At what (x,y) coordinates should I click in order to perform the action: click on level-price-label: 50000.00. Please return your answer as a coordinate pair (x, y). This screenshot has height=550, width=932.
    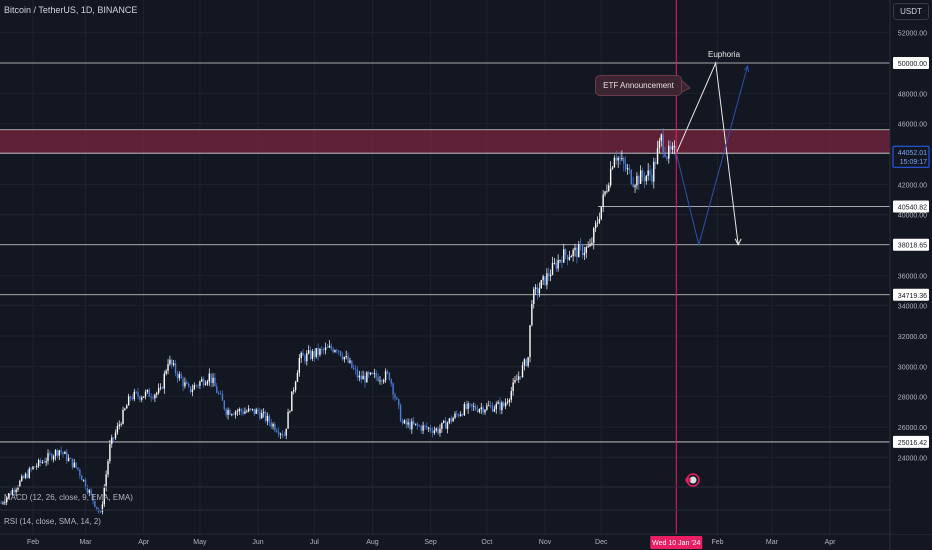
    Looking at the image, I should click on (912, 64).